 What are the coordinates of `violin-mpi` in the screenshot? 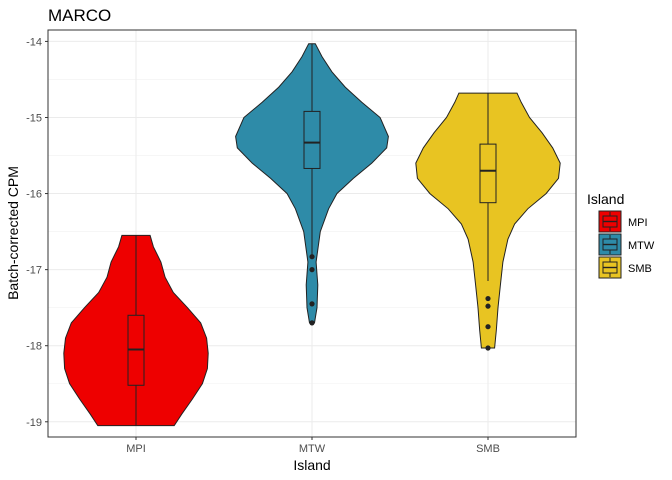 It's located at (136, 330).